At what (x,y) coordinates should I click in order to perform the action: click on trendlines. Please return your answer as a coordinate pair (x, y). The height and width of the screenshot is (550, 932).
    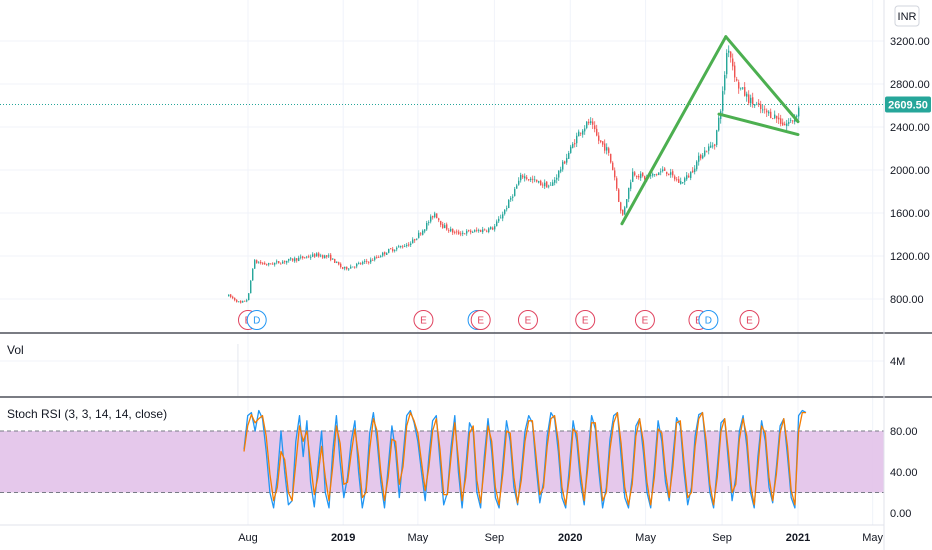
    Looking at the image, I should click on (710, 130).